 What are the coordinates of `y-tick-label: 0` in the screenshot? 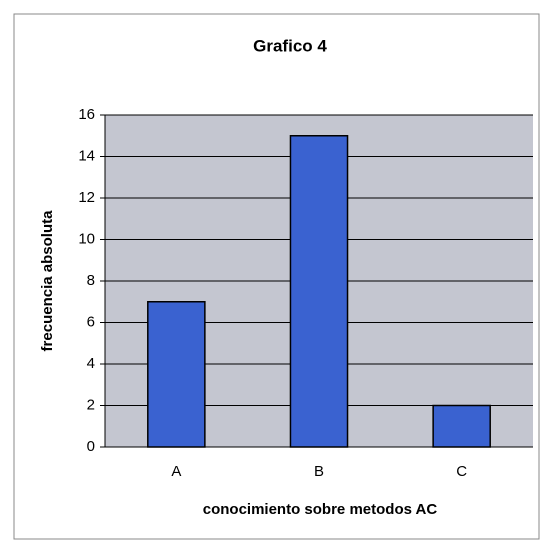 It's located at (91, 446).